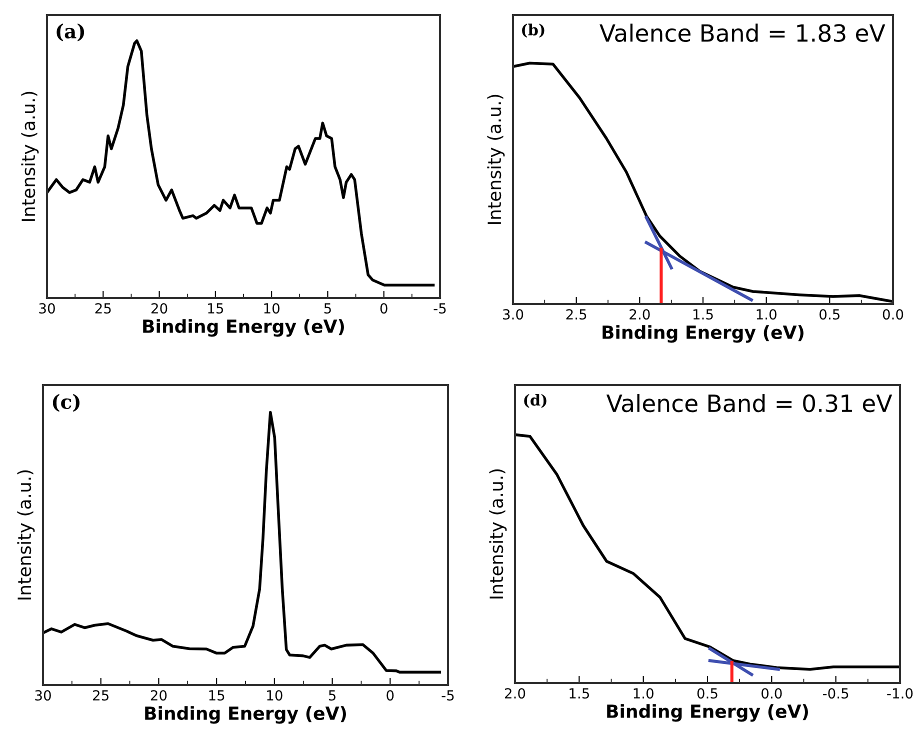 This screenshot has width=919, height=744. I want to click on x-tick-label: 3.0, so click(513, 314).